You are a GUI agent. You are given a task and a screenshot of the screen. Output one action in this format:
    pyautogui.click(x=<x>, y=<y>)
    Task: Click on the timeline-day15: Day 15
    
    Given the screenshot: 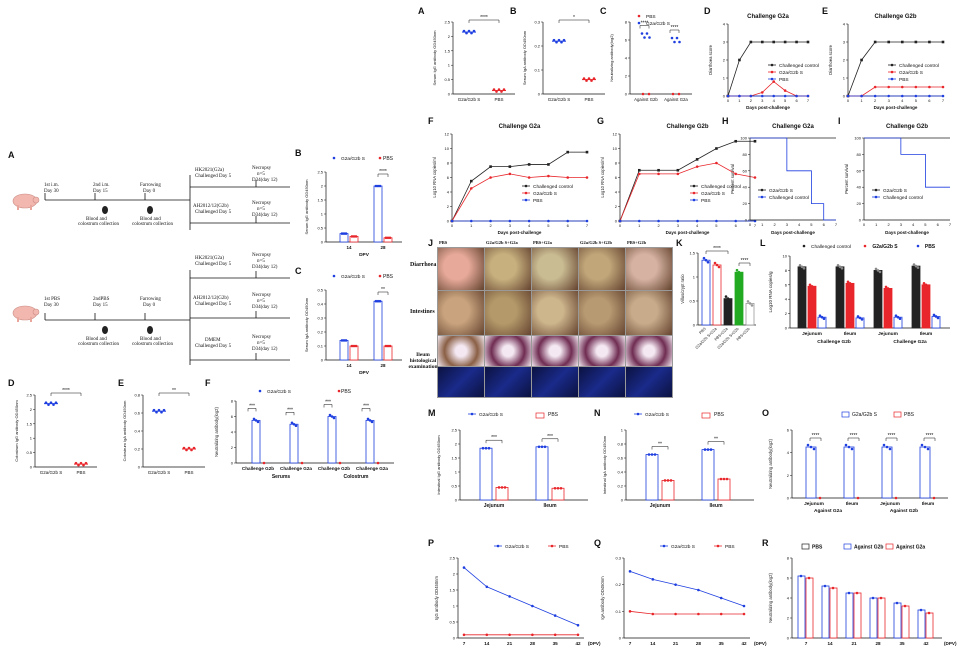 What is the action you would take?
    pyautogui.click(x=100, y=191)
    